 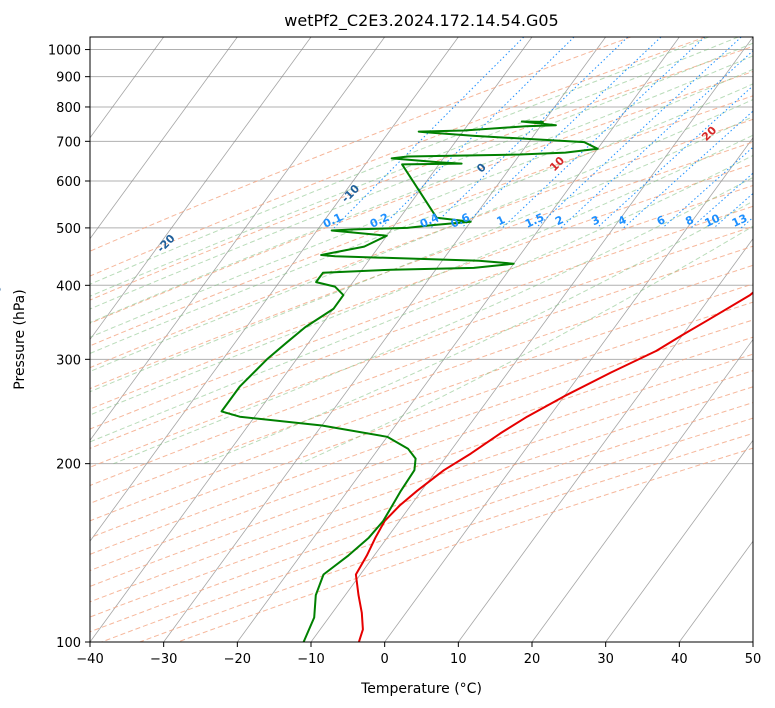 I want to click on x-tick-label: 30, so click(x=605, y=659).